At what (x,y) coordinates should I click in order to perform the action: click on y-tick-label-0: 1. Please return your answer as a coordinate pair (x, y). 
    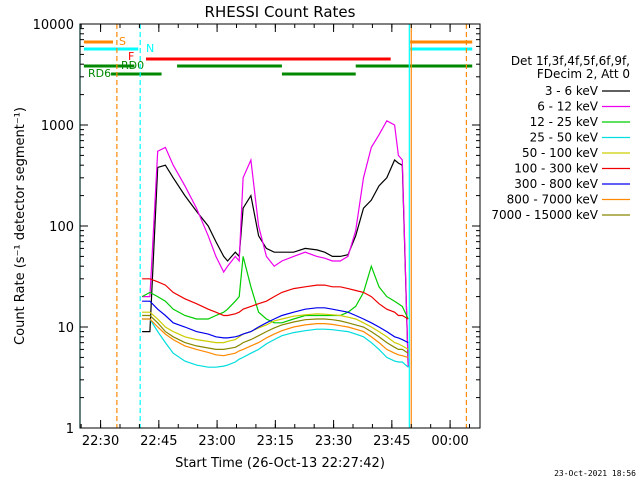
    Looking at the image, I should click on (70, 429).